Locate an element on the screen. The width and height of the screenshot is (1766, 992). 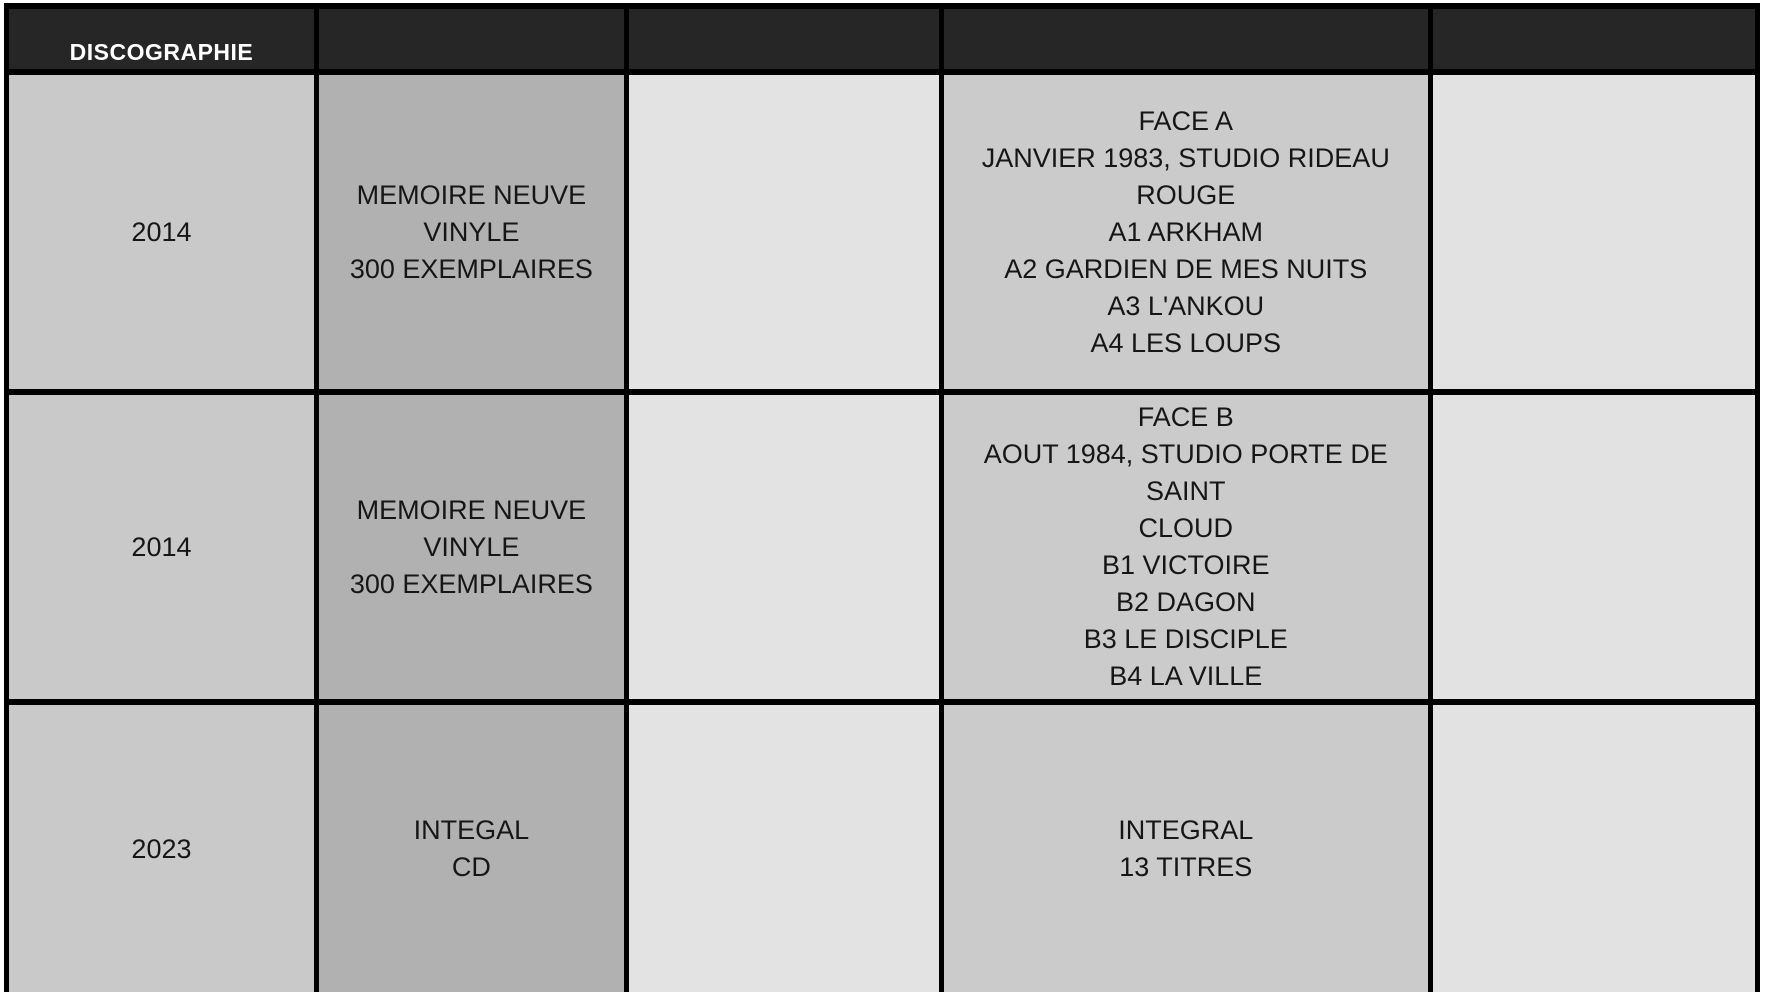
header-cell-discographie: DISCOGRAPHIE is located at coordinates (161, 39).